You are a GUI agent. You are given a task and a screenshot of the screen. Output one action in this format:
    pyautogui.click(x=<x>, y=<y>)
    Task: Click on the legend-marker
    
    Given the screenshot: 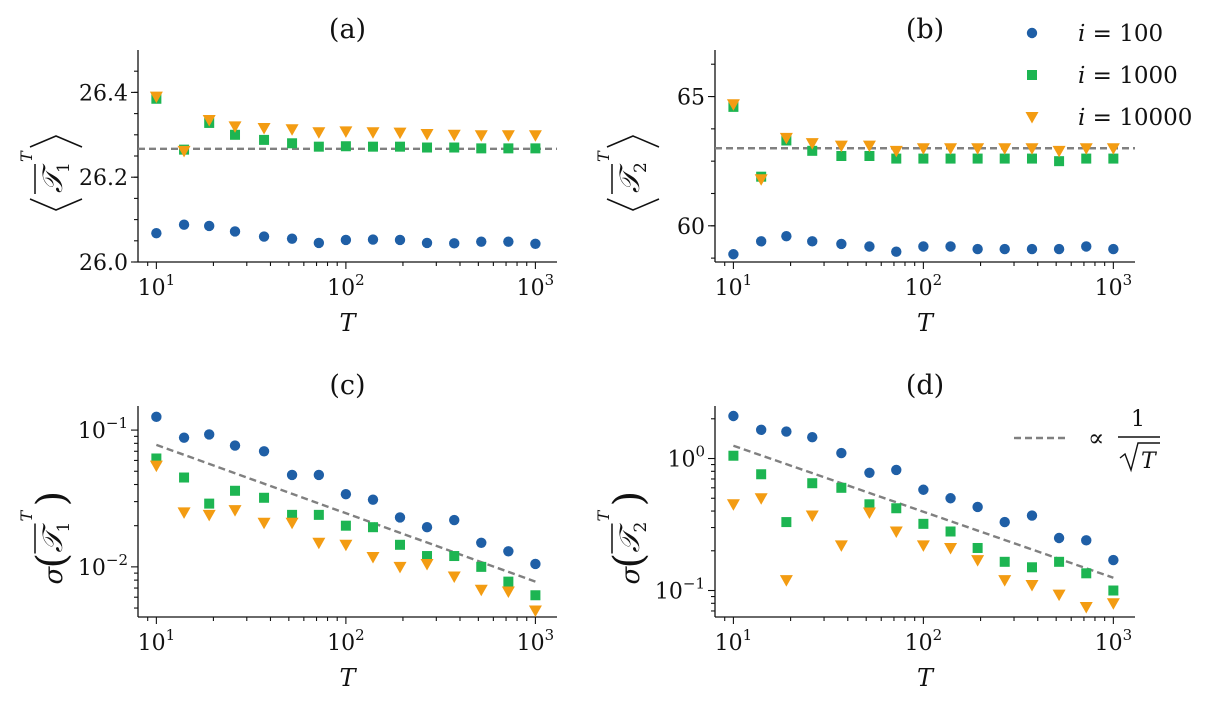 What is the action you would take?
    pyautogui.click(x=1032, y=118)
    